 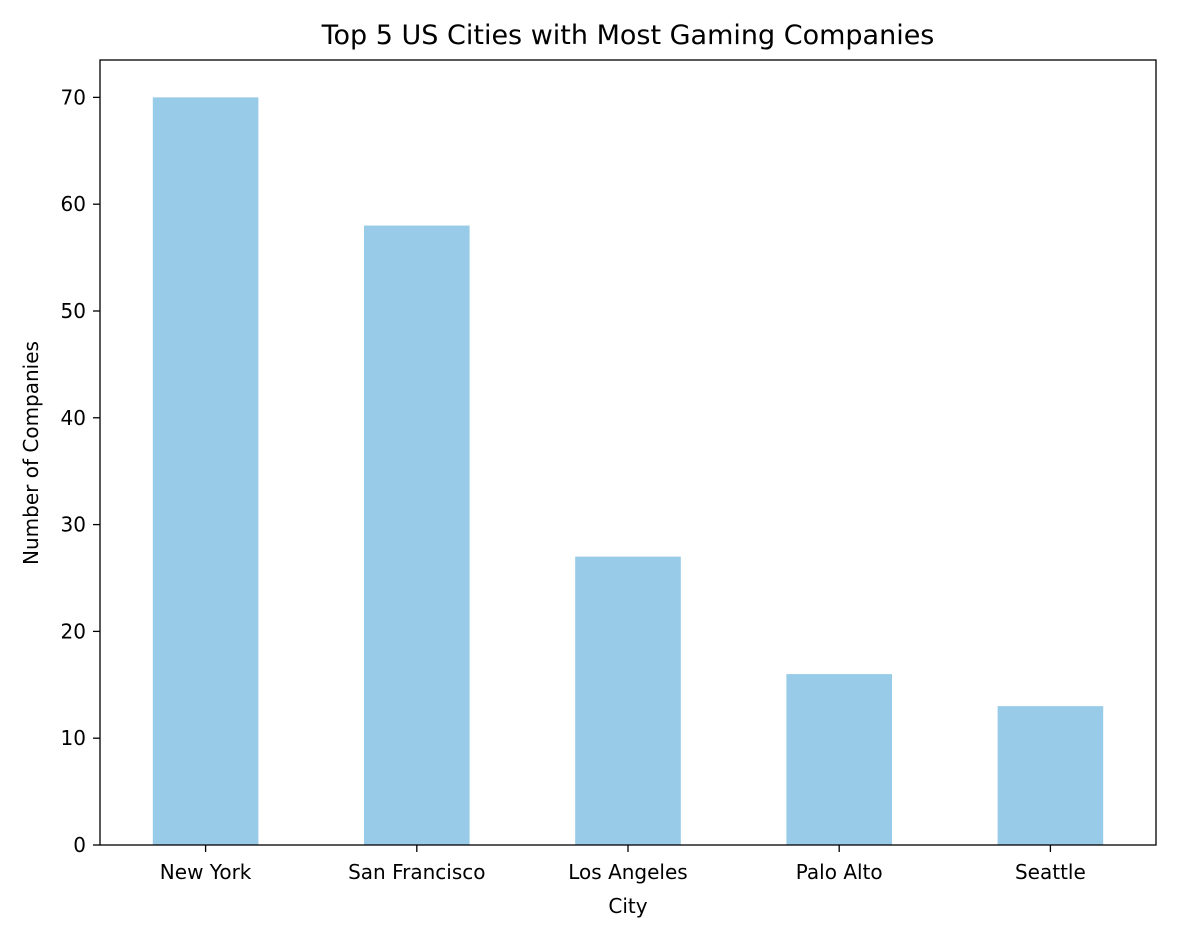 What do you see at coordinates (73, 97) in the screenshot?
I see `y-tick-label: 70` at bounding box center [73, 97].